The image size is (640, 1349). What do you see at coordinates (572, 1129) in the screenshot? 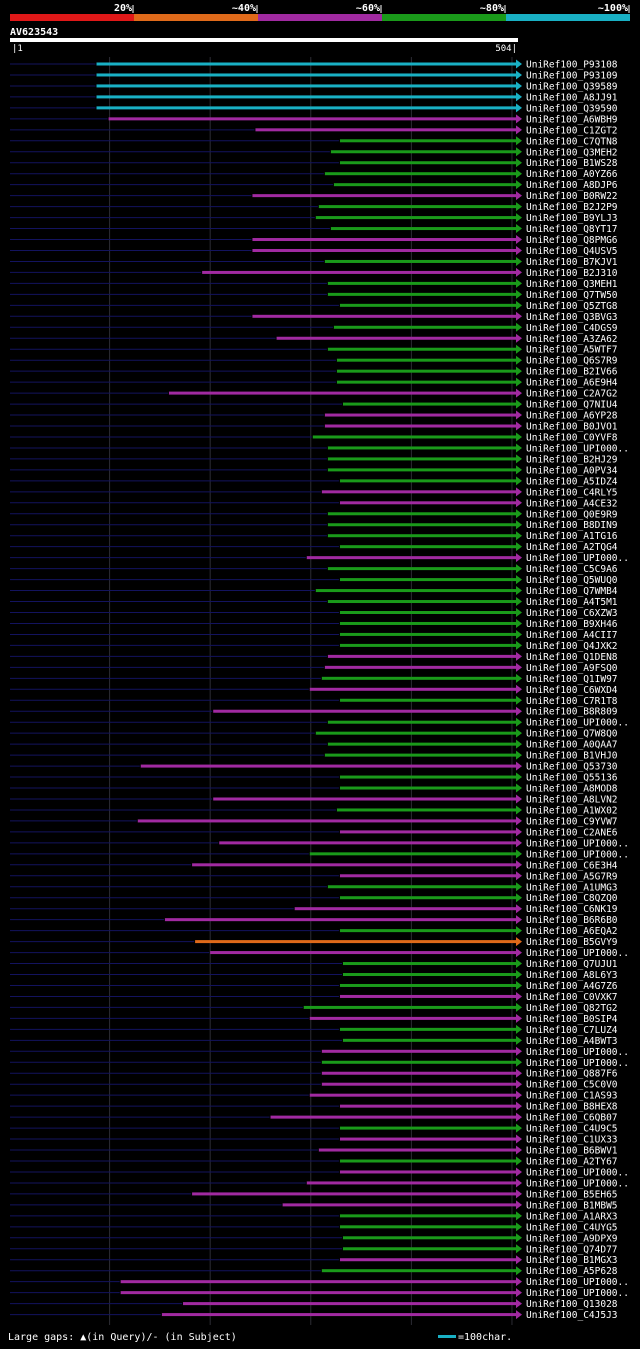
I see `hit-label: UniRef100_C4U9C5` at bounding box center [572, 1129].